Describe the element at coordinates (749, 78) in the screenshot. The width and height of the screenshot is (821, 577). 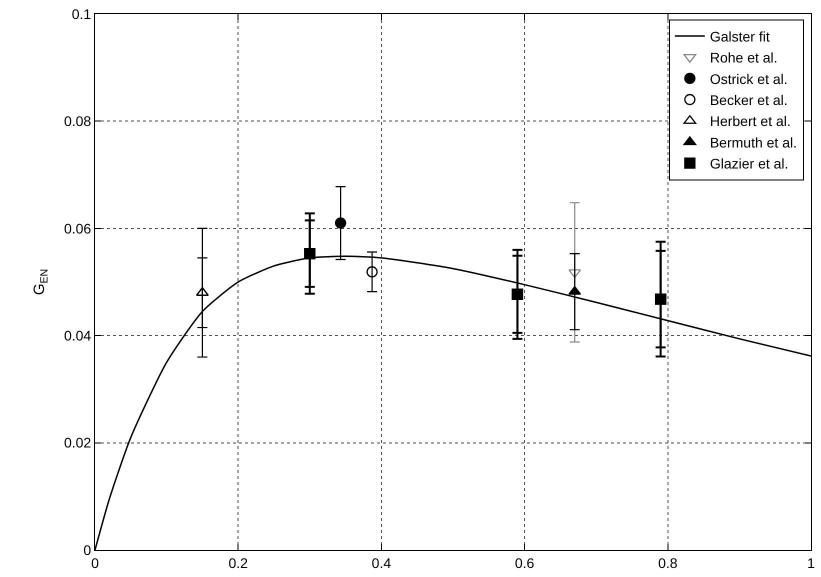
I see `legend-label: Ostrick et al.` at that location.